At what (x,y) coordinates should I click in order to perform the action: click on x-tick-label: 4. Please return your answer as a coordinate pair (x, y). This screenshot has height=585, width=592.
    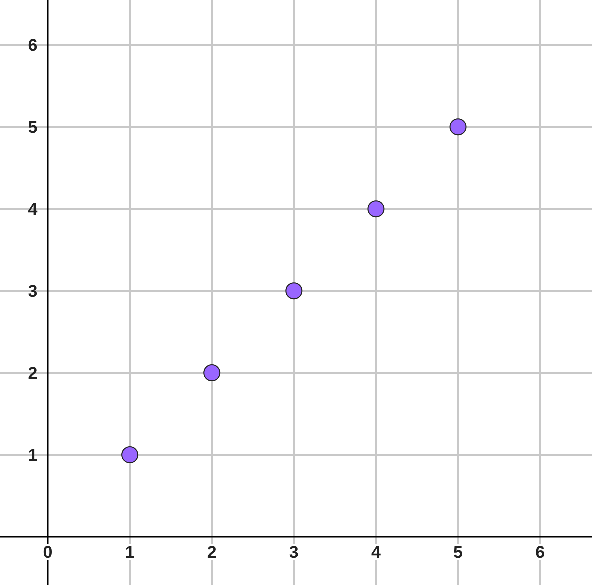
    Looking at the image, I should click on (376, 552).